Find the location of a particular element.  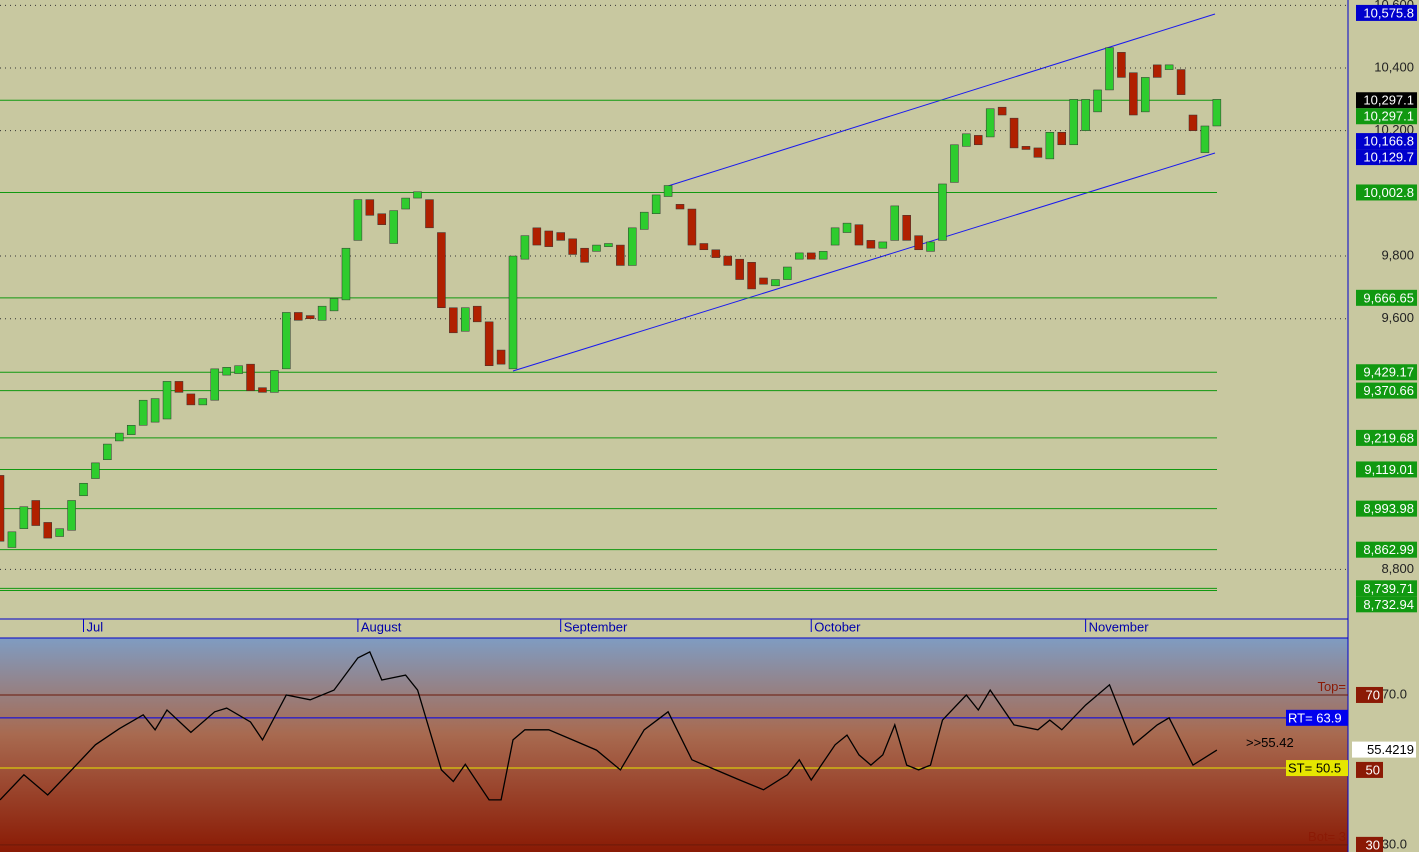

label-text: 9,429.17 is located at coordinates (1388, 372).